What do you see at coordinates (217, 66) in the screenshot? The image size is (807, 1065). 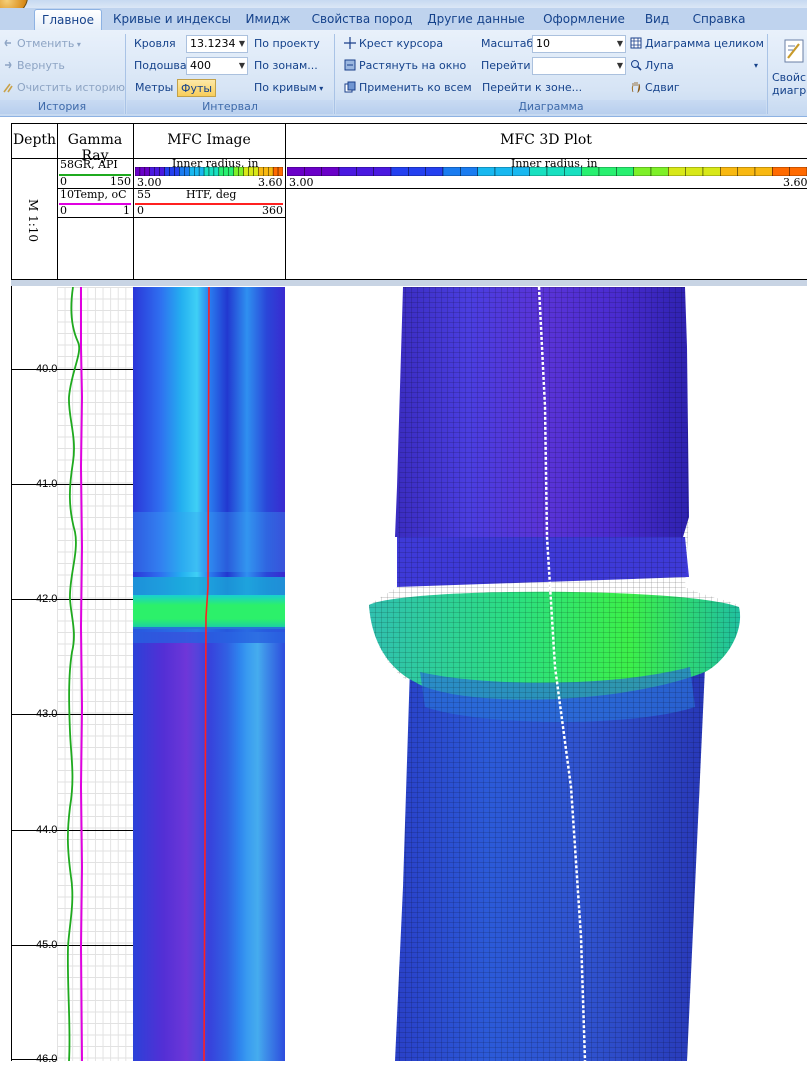 I see `bottom-depth-combo: 400 ▼` at bounding box center [217, 66].